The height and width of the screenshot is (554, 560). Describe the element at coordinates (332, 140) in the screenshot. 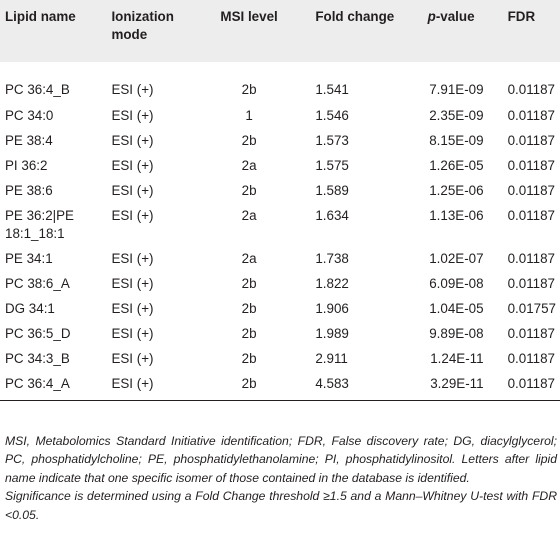

I see `cell-fold-change: 1.573` at that location.